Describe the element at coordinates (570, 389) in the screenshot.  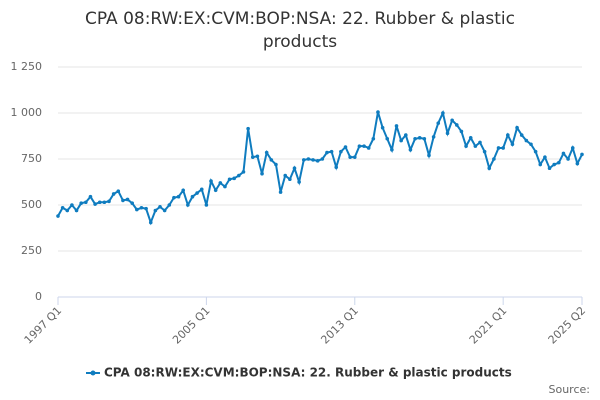
I see `source: Source:` at that location.